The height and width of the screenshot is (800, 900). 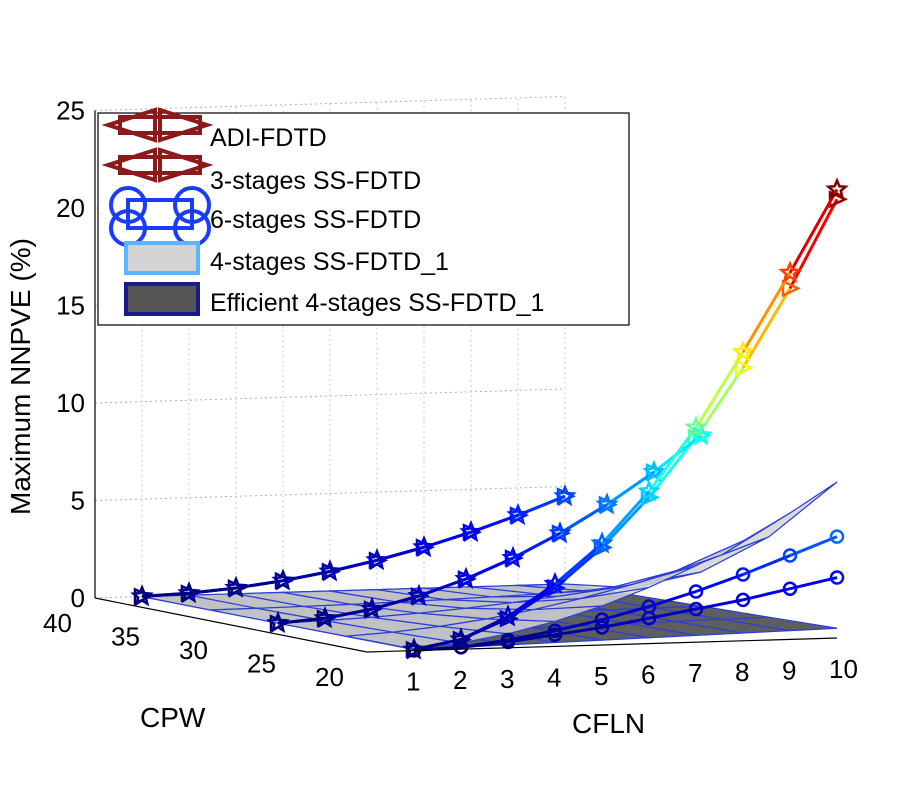 What do you see at coordinates (125, 637) in the screenshot?
I see `cpw-tick-label: 35` at bounding box center [125, 637].